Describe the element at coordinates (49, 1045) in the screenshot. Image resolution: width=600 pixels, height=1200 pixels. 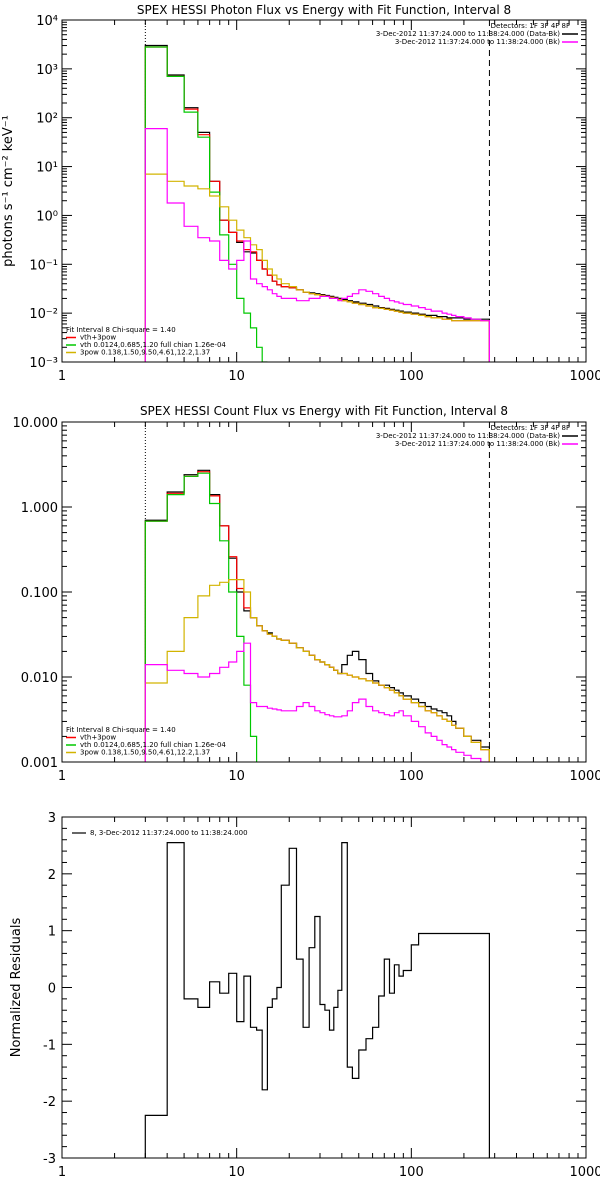
I see `y-tick-label: -1` at that location.